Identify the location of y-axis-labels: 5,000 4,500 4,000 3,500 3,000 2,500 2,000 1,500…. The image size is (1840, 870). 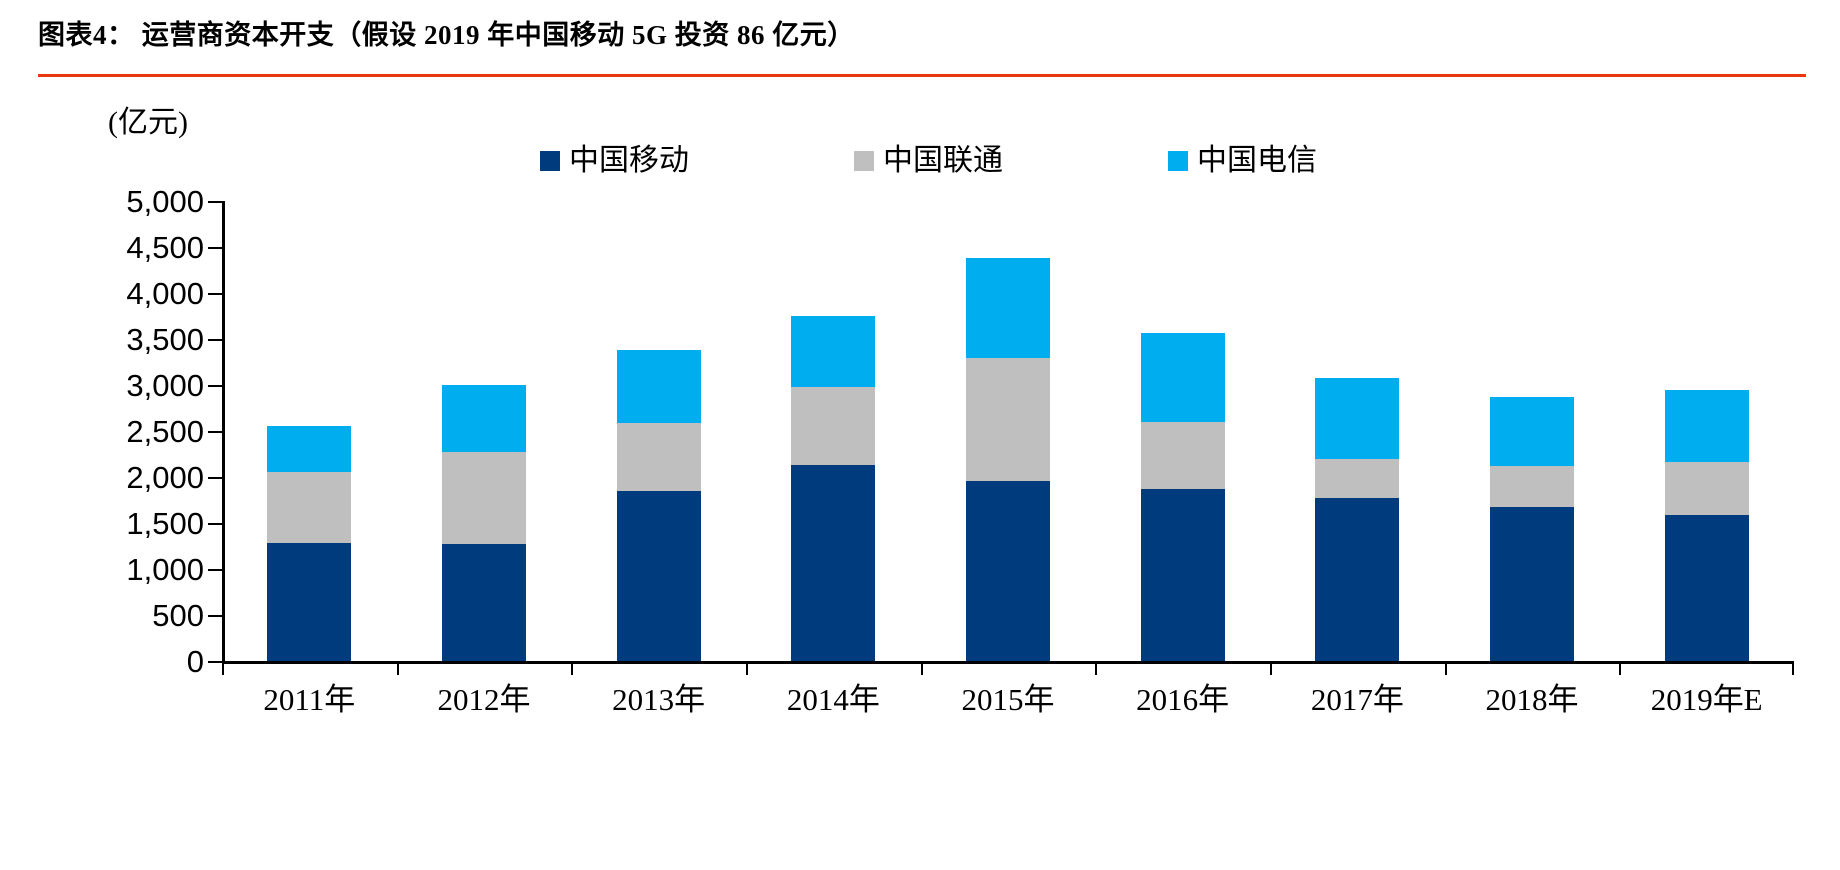
(109, 431).